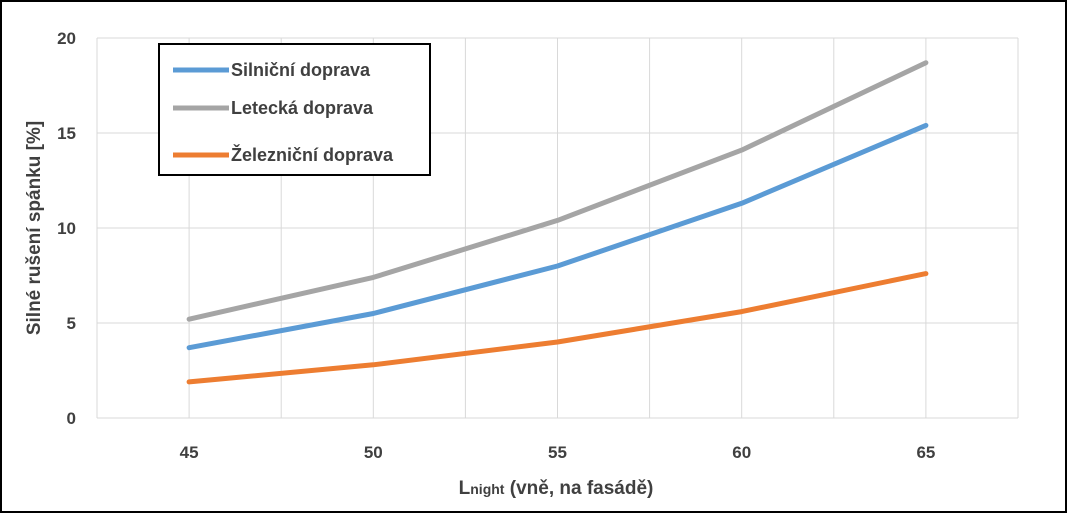  Describe the element at coordinates (66, 38) in the screenshot. I see `y-tick-label: 20` at that location.